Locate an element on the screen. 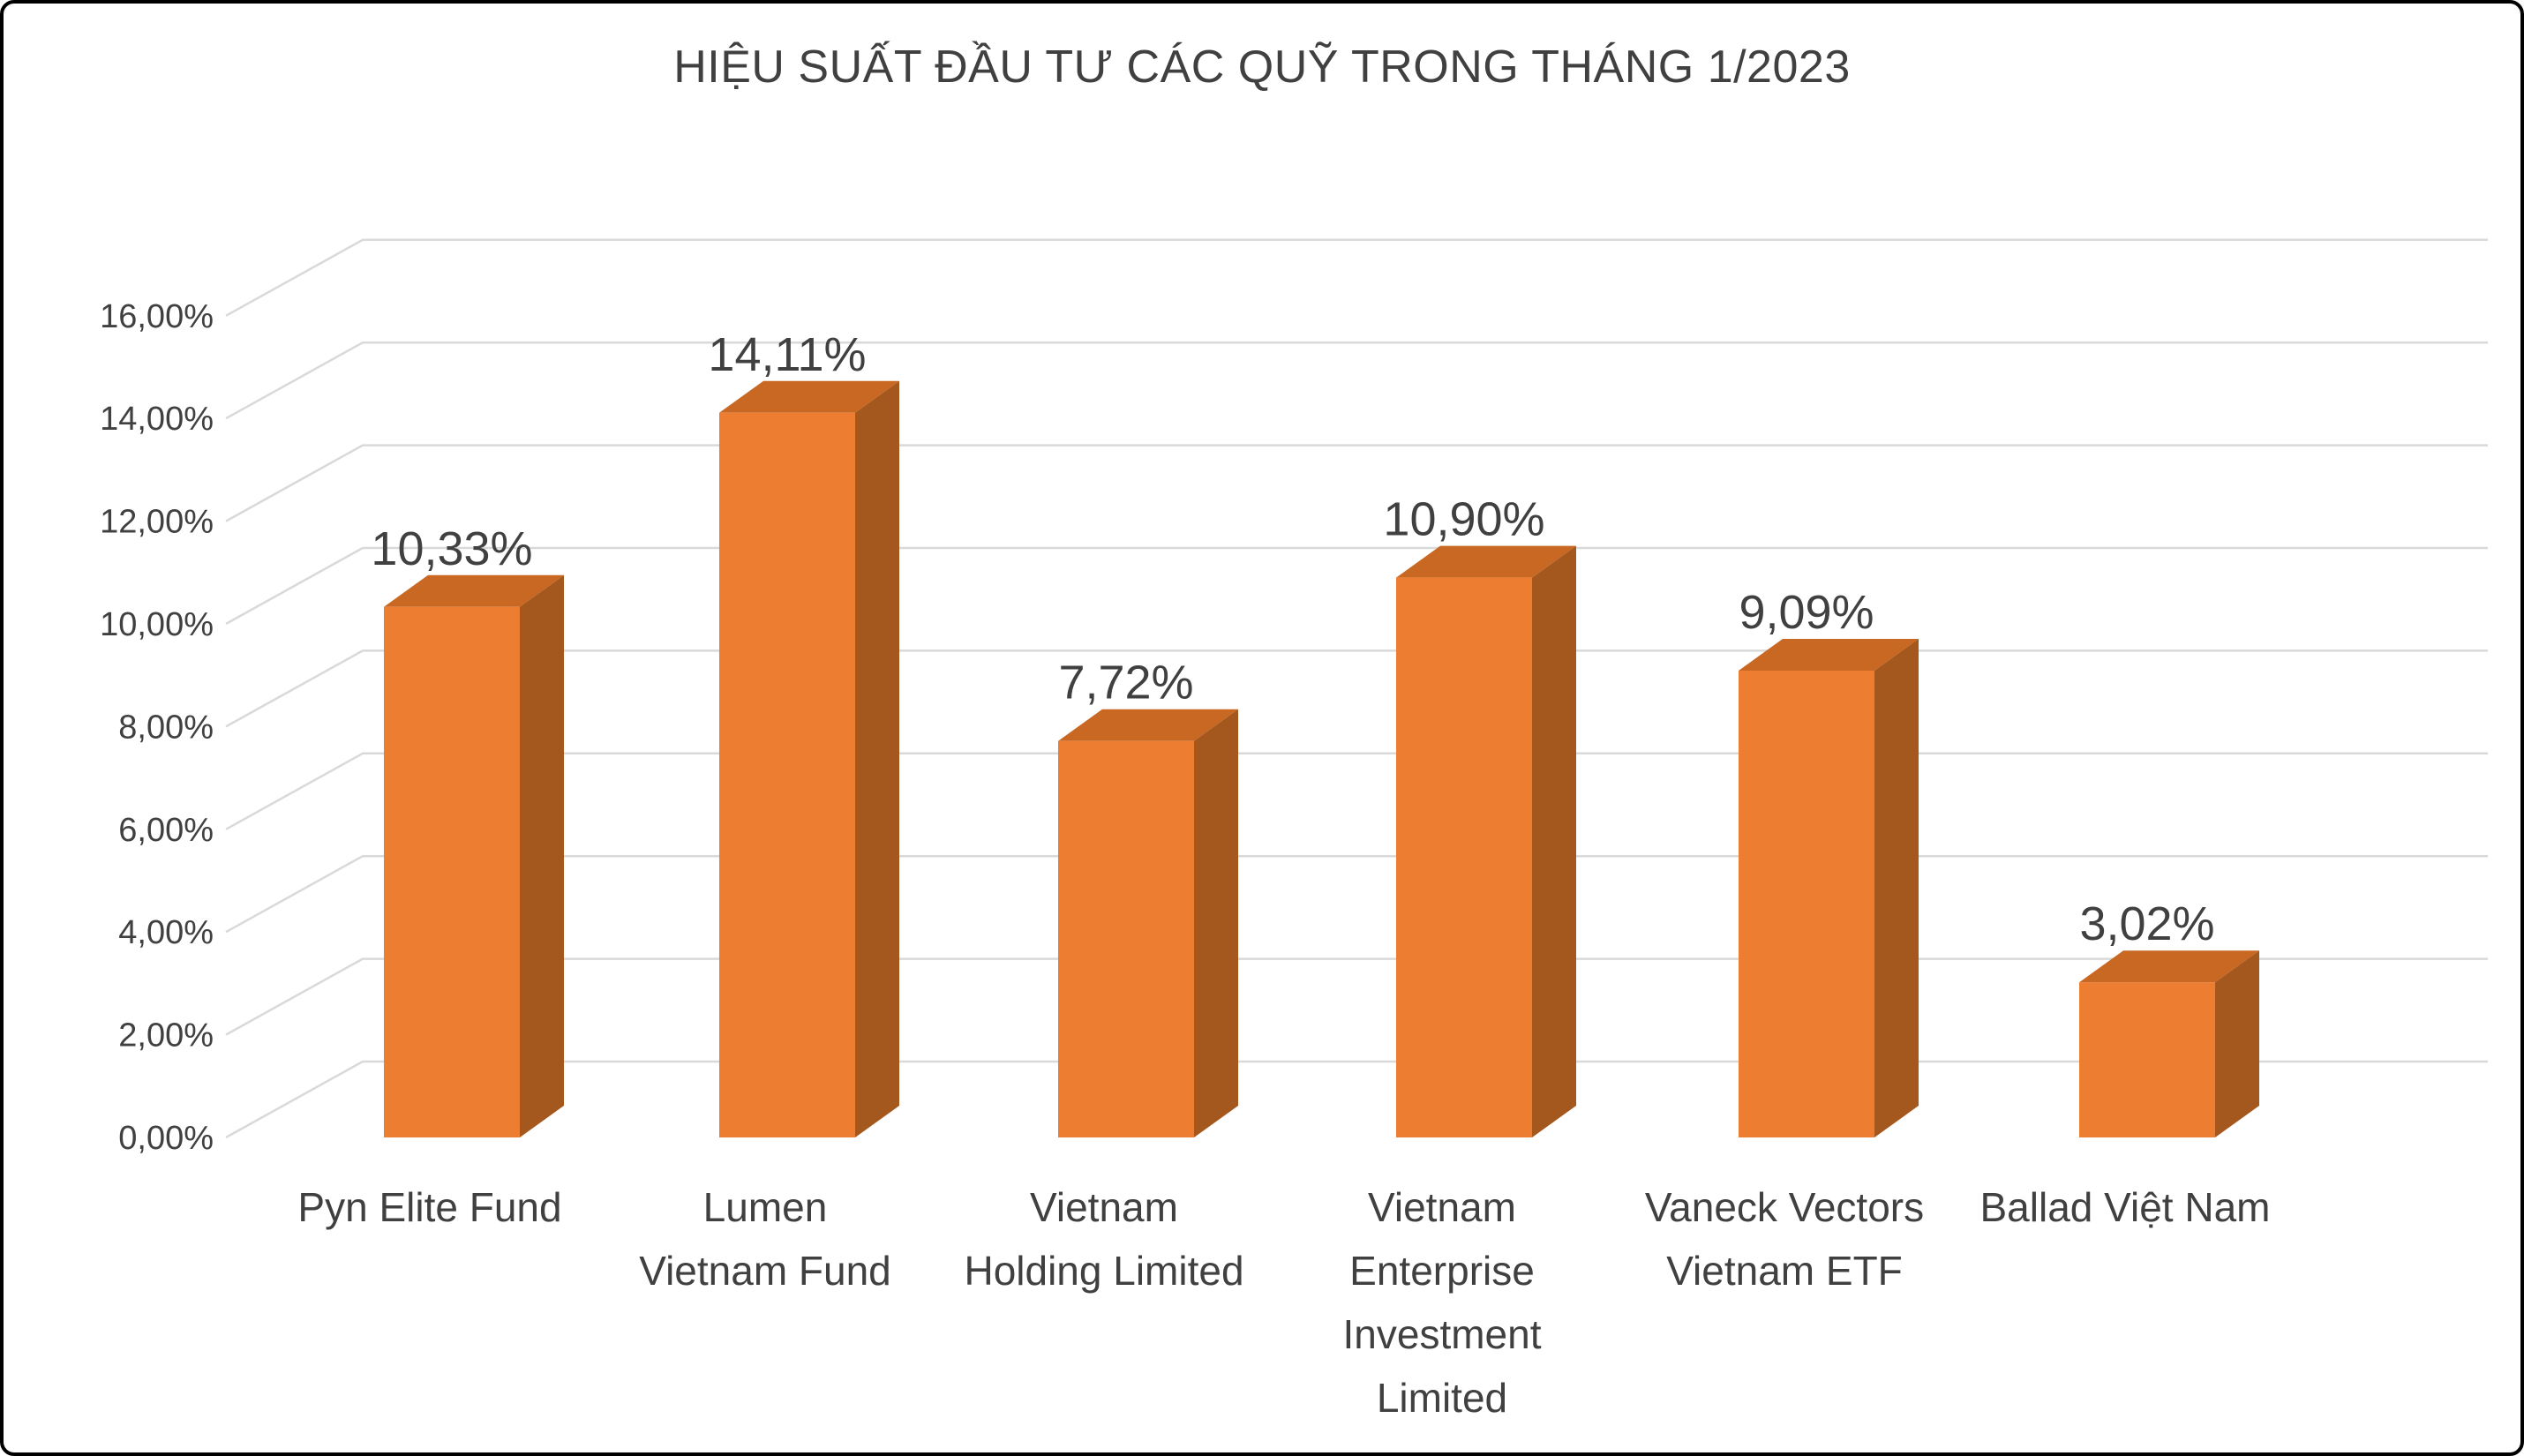 The image size is (2524, 1456). y-tick-label: 2,00% is located at coordinates (166, 1035).